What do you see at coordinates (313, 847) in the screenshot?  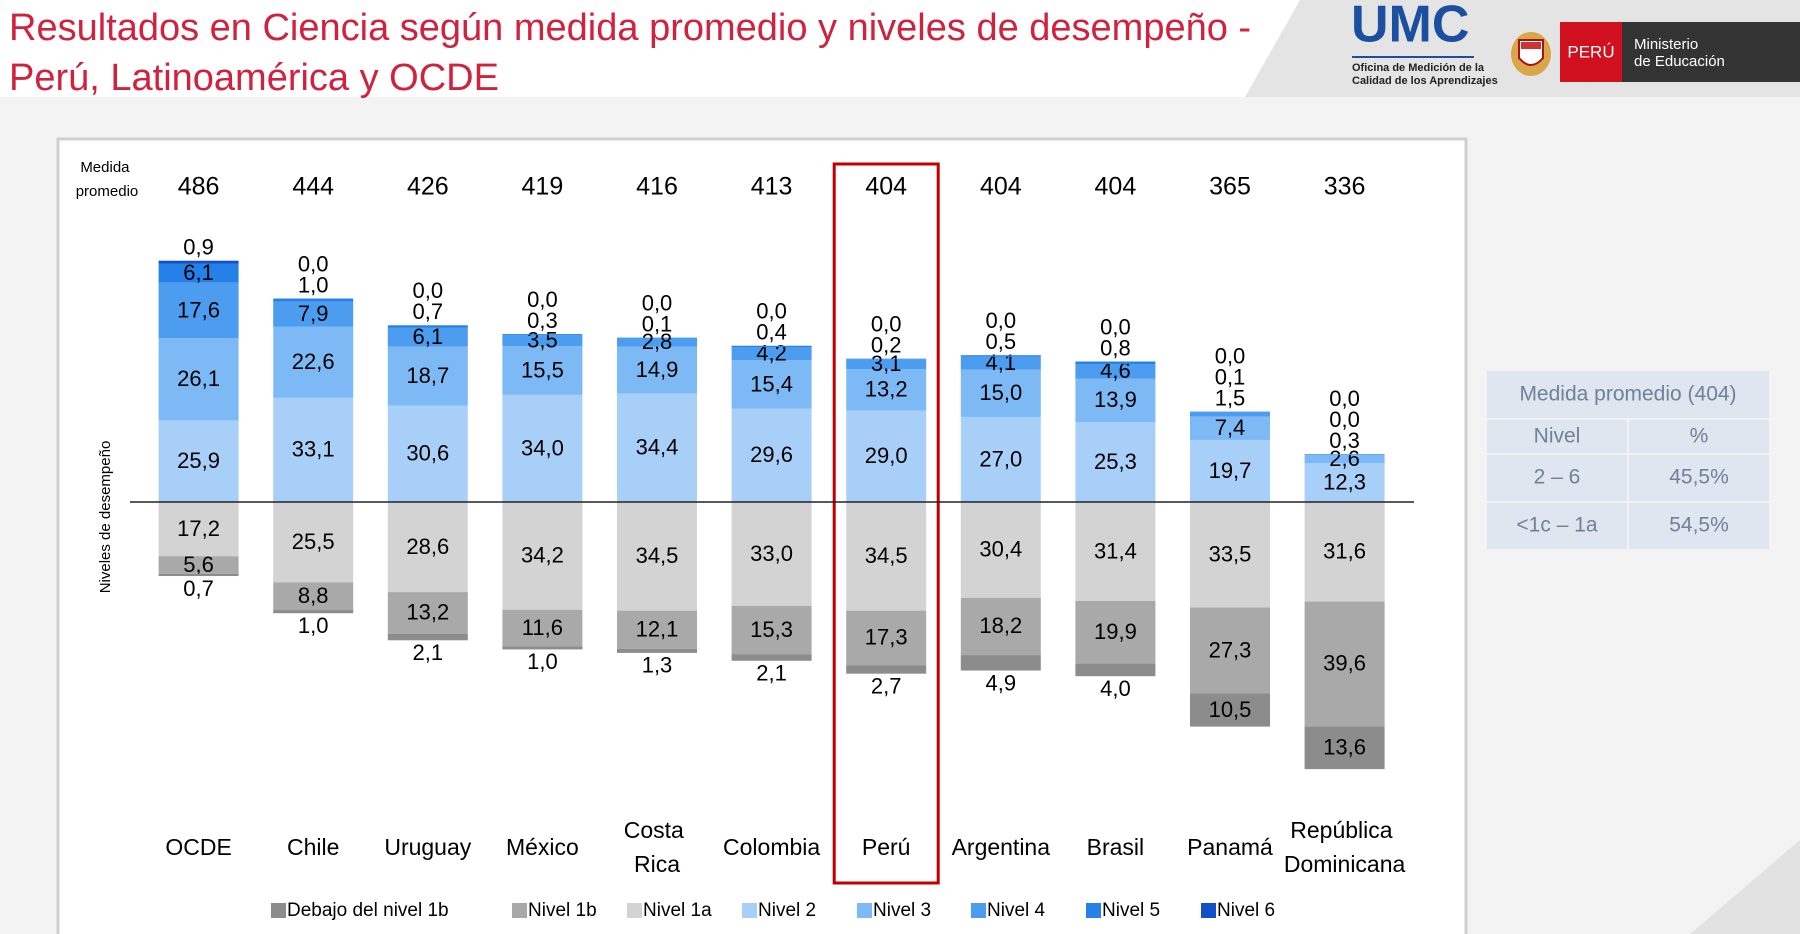 I see `x-tick-label: Chile` at bounding box center [313, 847].